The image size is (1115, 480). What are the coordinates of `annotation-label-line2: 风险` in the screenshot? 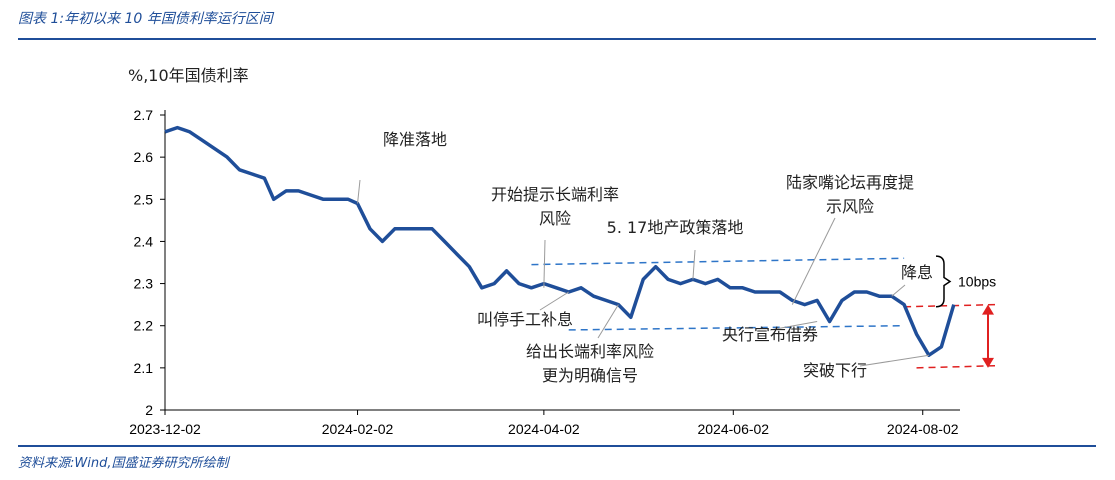 It's located at (555, 218).